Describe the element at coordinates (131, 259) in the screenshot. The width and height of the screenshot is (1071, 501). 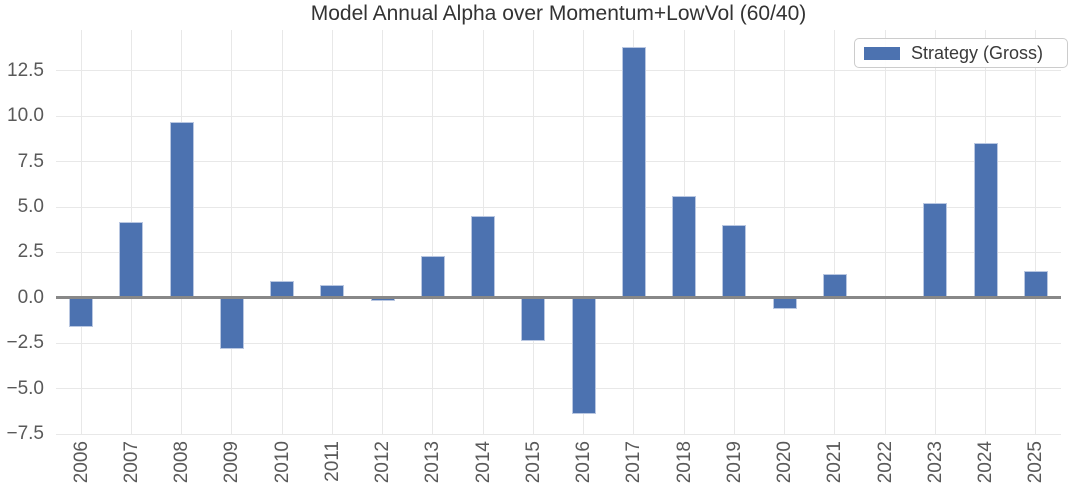
I see `bar-2007` at that location.